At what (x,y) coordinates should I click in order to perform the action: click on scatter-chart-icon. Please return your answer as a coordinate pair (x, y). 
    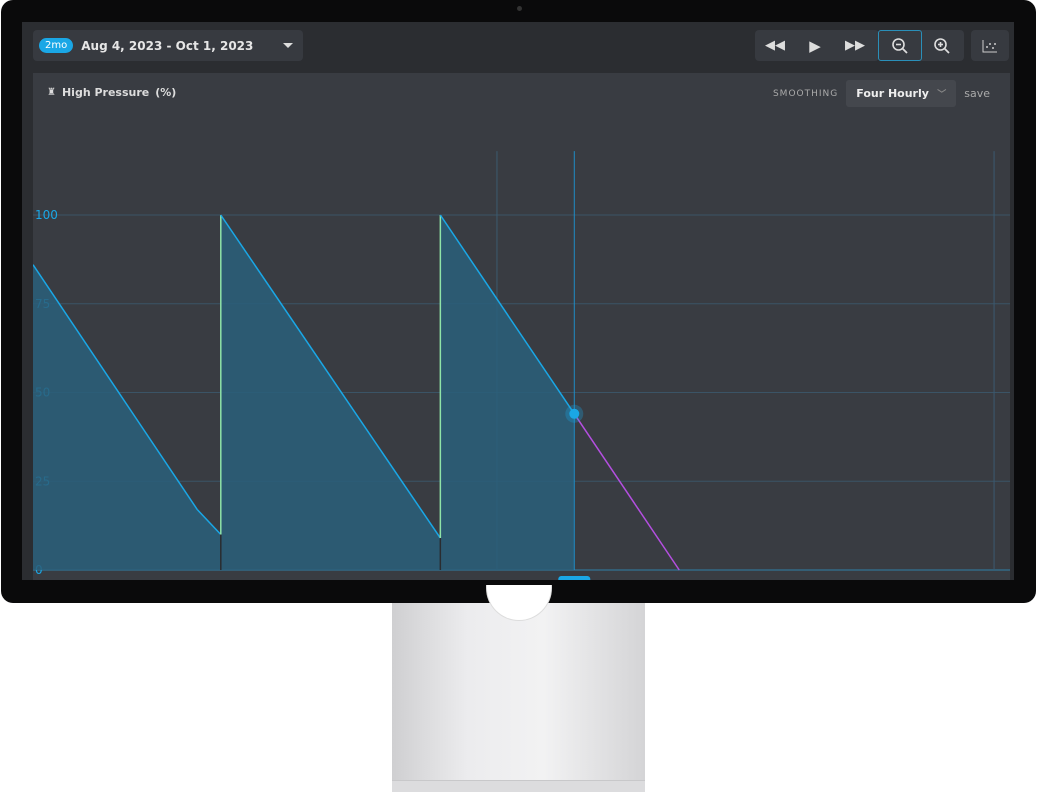
    Looking at the image, I should click on (989, 45).